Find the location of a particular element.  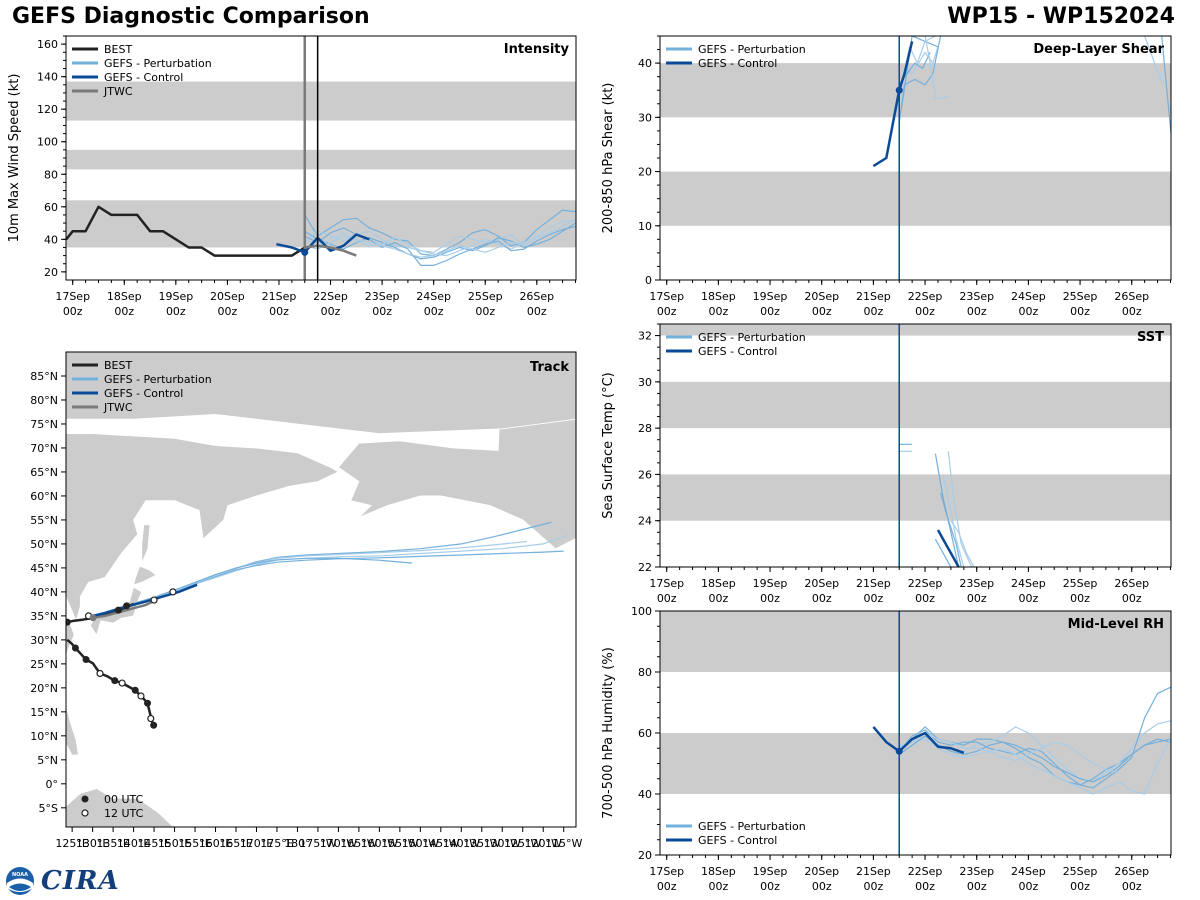

jtwc-point is located at coordinates (93, 618).